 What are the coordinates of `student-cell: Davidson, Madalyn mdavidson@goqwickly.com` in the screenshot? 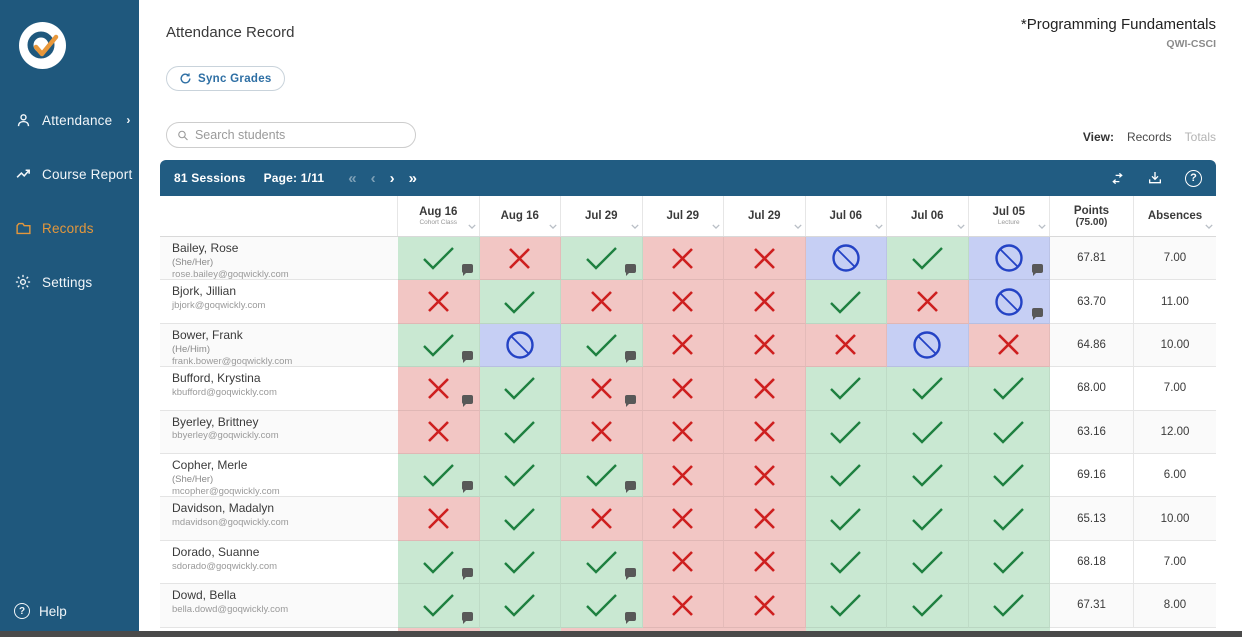 It's located at (279, 519).